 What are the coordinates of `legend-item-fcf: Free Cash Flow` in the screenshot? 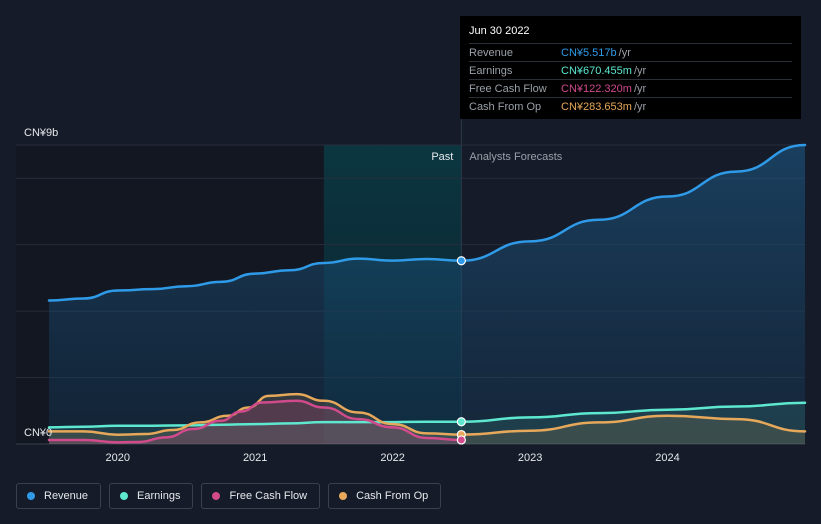 It's located at (261, 496).